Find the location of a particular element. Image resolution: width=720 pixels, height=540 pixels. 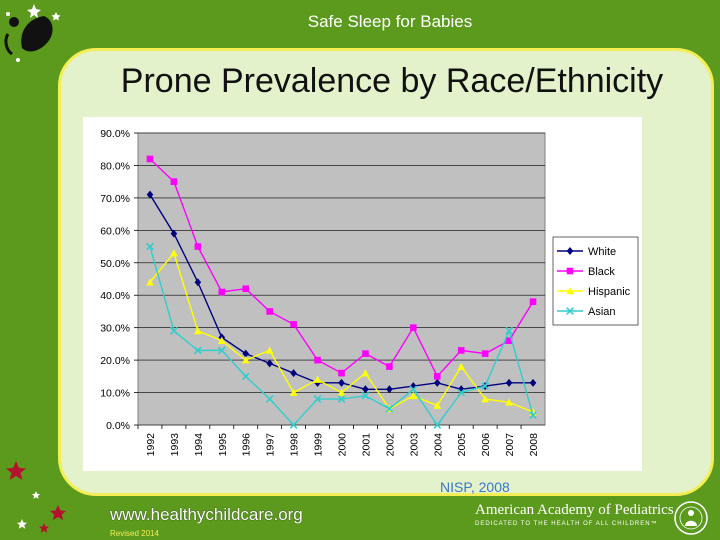

aap-seal-icon is located at coordinates (691, 518).